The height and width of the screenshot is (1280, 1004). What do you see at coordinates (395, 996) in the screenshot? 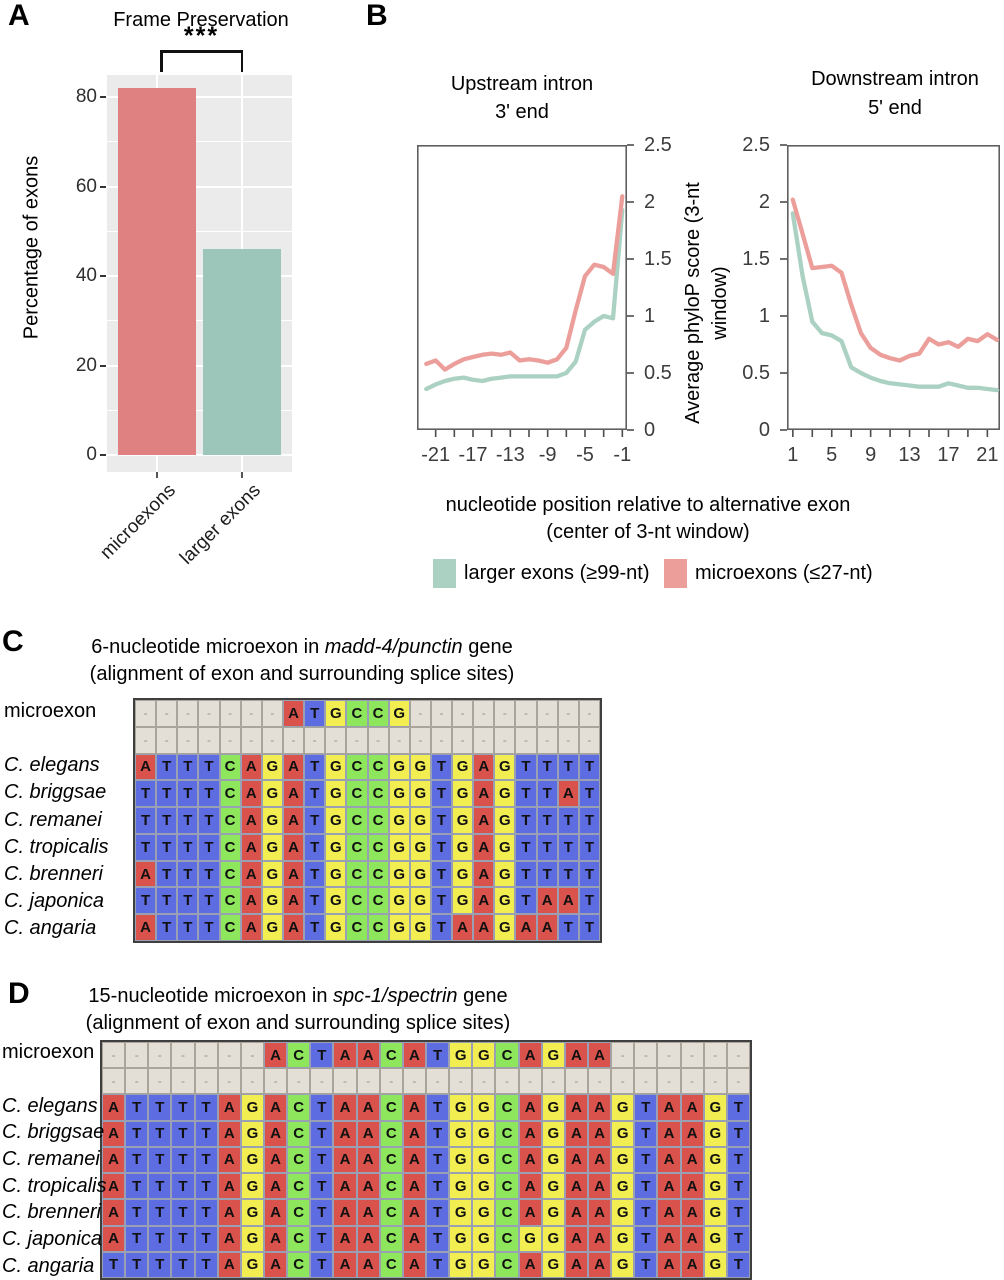
I see `alignment-d-gene-name: spc-1/spectrin` at bounding box center [395, 996].